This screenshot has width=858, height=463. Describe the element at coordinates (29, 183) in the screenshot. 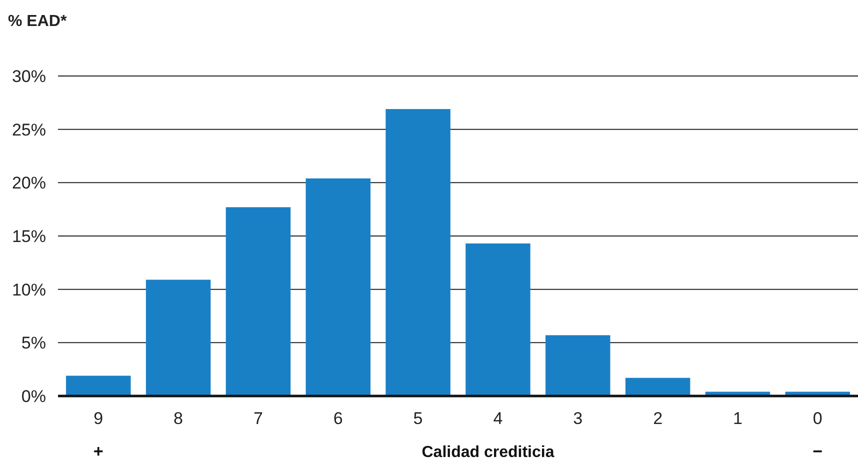

I see `y-tick-label: 20%` at that location.